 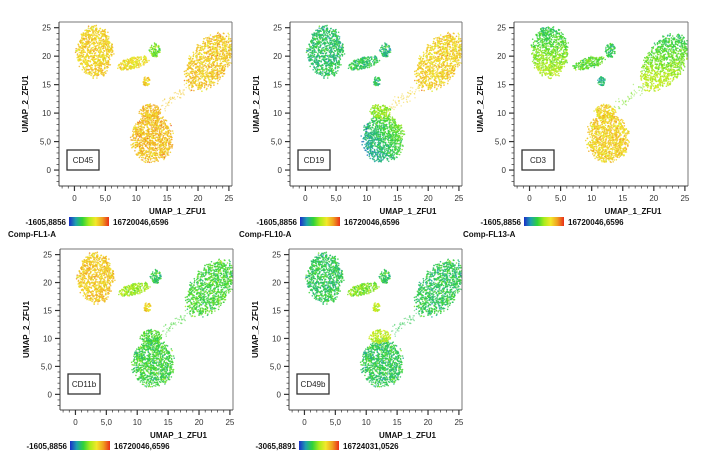 What do you see at coordinates (383, 93) in the screenshot?
I see `scatter-points` at bounding box center [383, 93].